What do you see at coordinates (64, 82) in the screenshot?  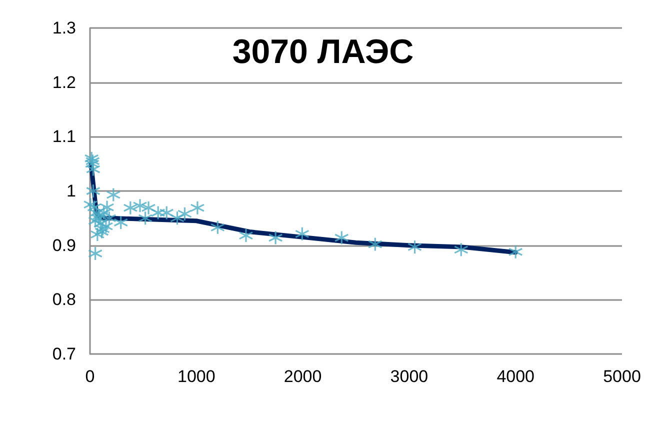 I see `y-tick-label: 1.2` at bounding box center [64, 82].